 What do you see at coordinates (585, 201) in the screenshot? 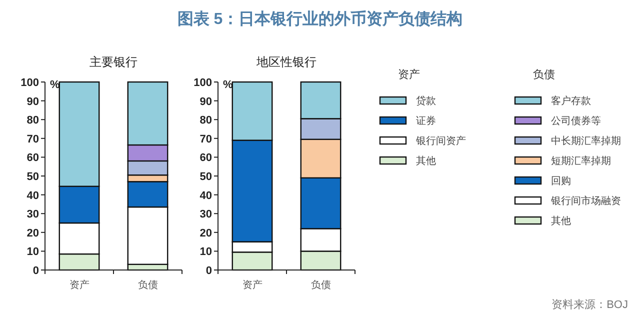
I see `legend-label: 银行间市场融资` at bounding box center [585, 201].